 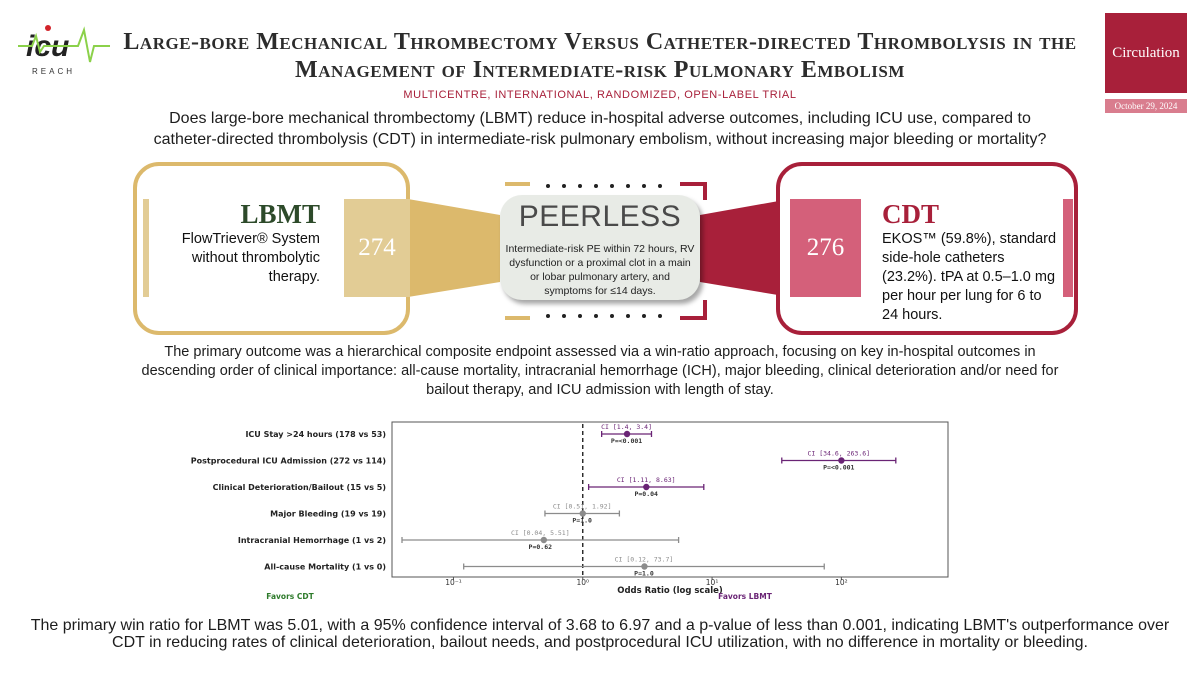 What do you see at coordinates (454, 248) in the screenshot?
I see `lbmt-connector` at bounding box center [454, 248].